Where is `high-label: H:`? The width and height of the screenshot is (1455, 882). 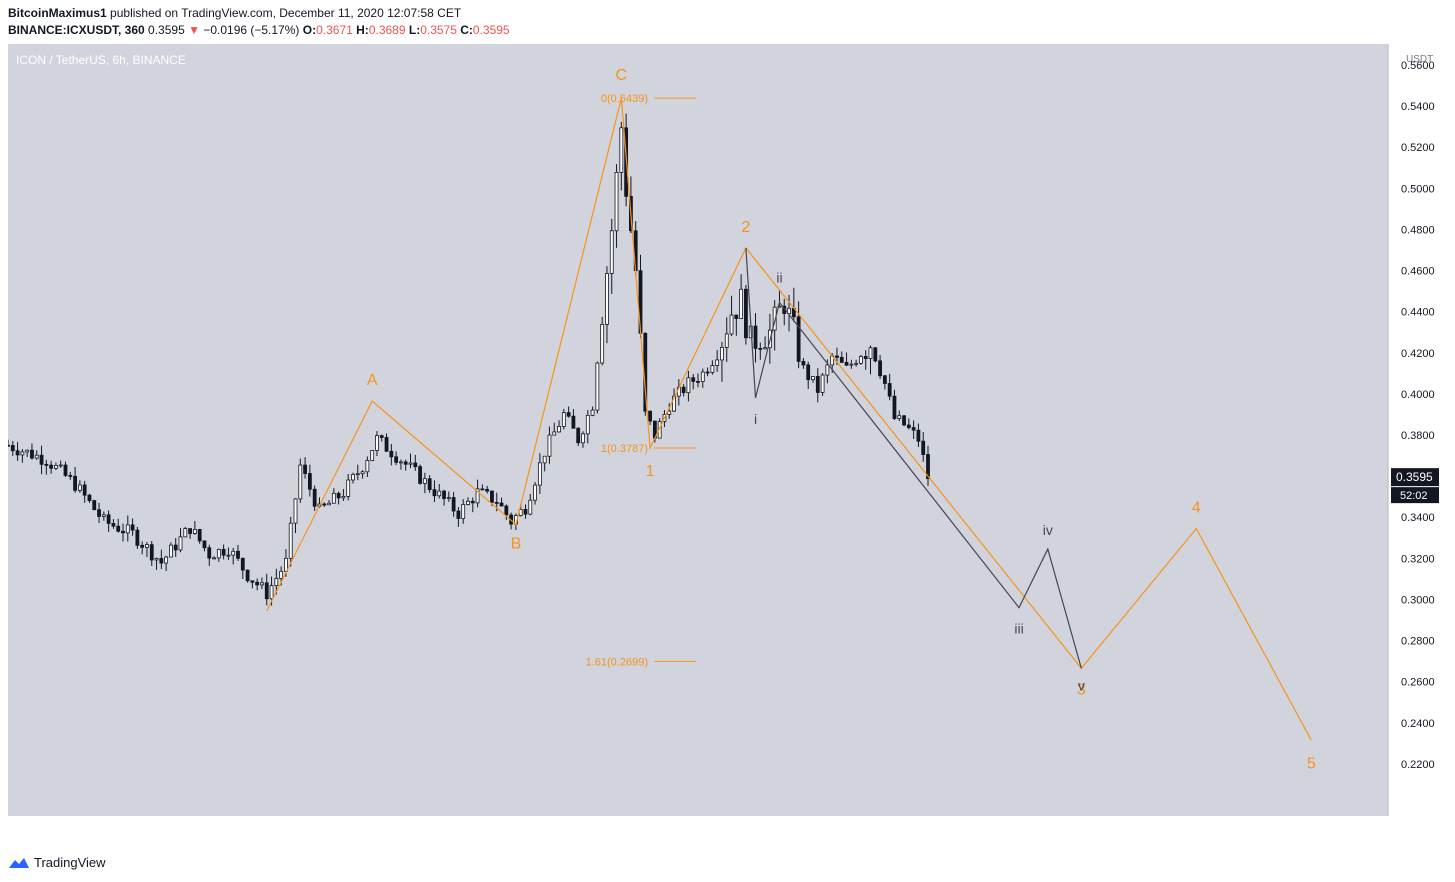 high-label: H: is located at coordinates (362, 30).